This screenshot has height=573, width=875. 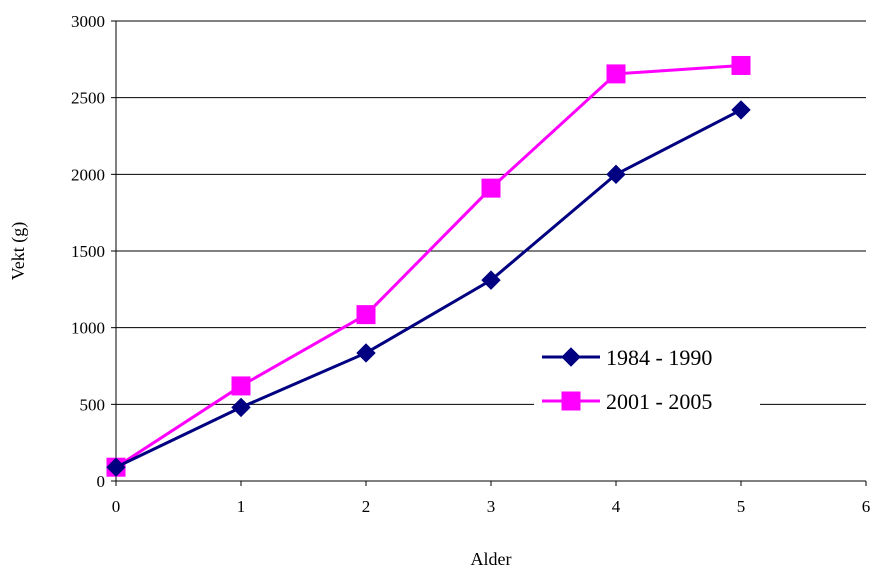 I want to click on y-tick-label: 3000, so click(x=88, y=21).